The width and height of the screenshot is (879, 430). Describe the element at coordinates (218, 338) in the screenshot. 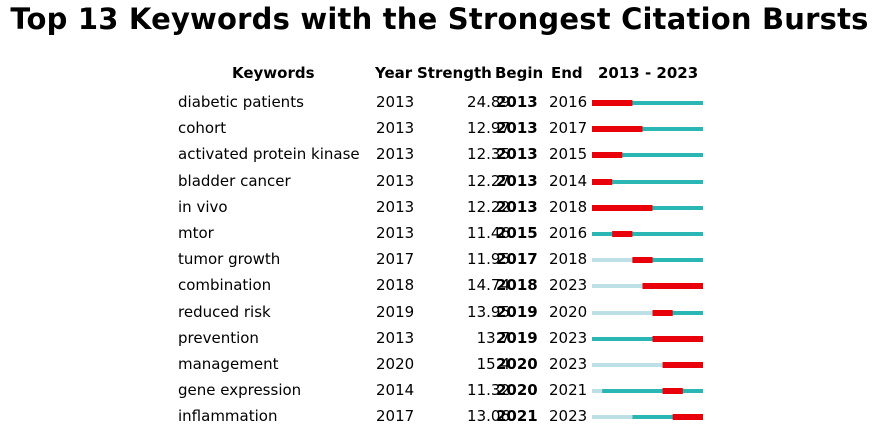

I see `keyword-cell: prevention` at that location.